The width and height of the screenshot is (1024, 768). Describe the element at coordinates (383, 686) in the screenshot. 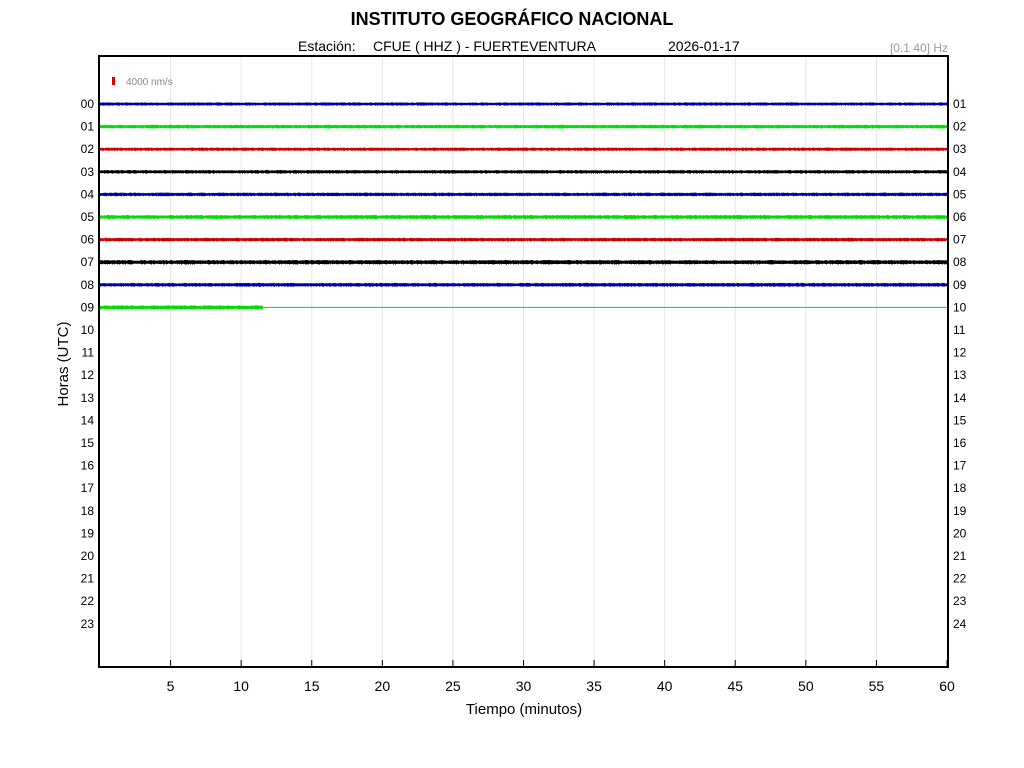

I see `x-tick-label: 20` at that location.